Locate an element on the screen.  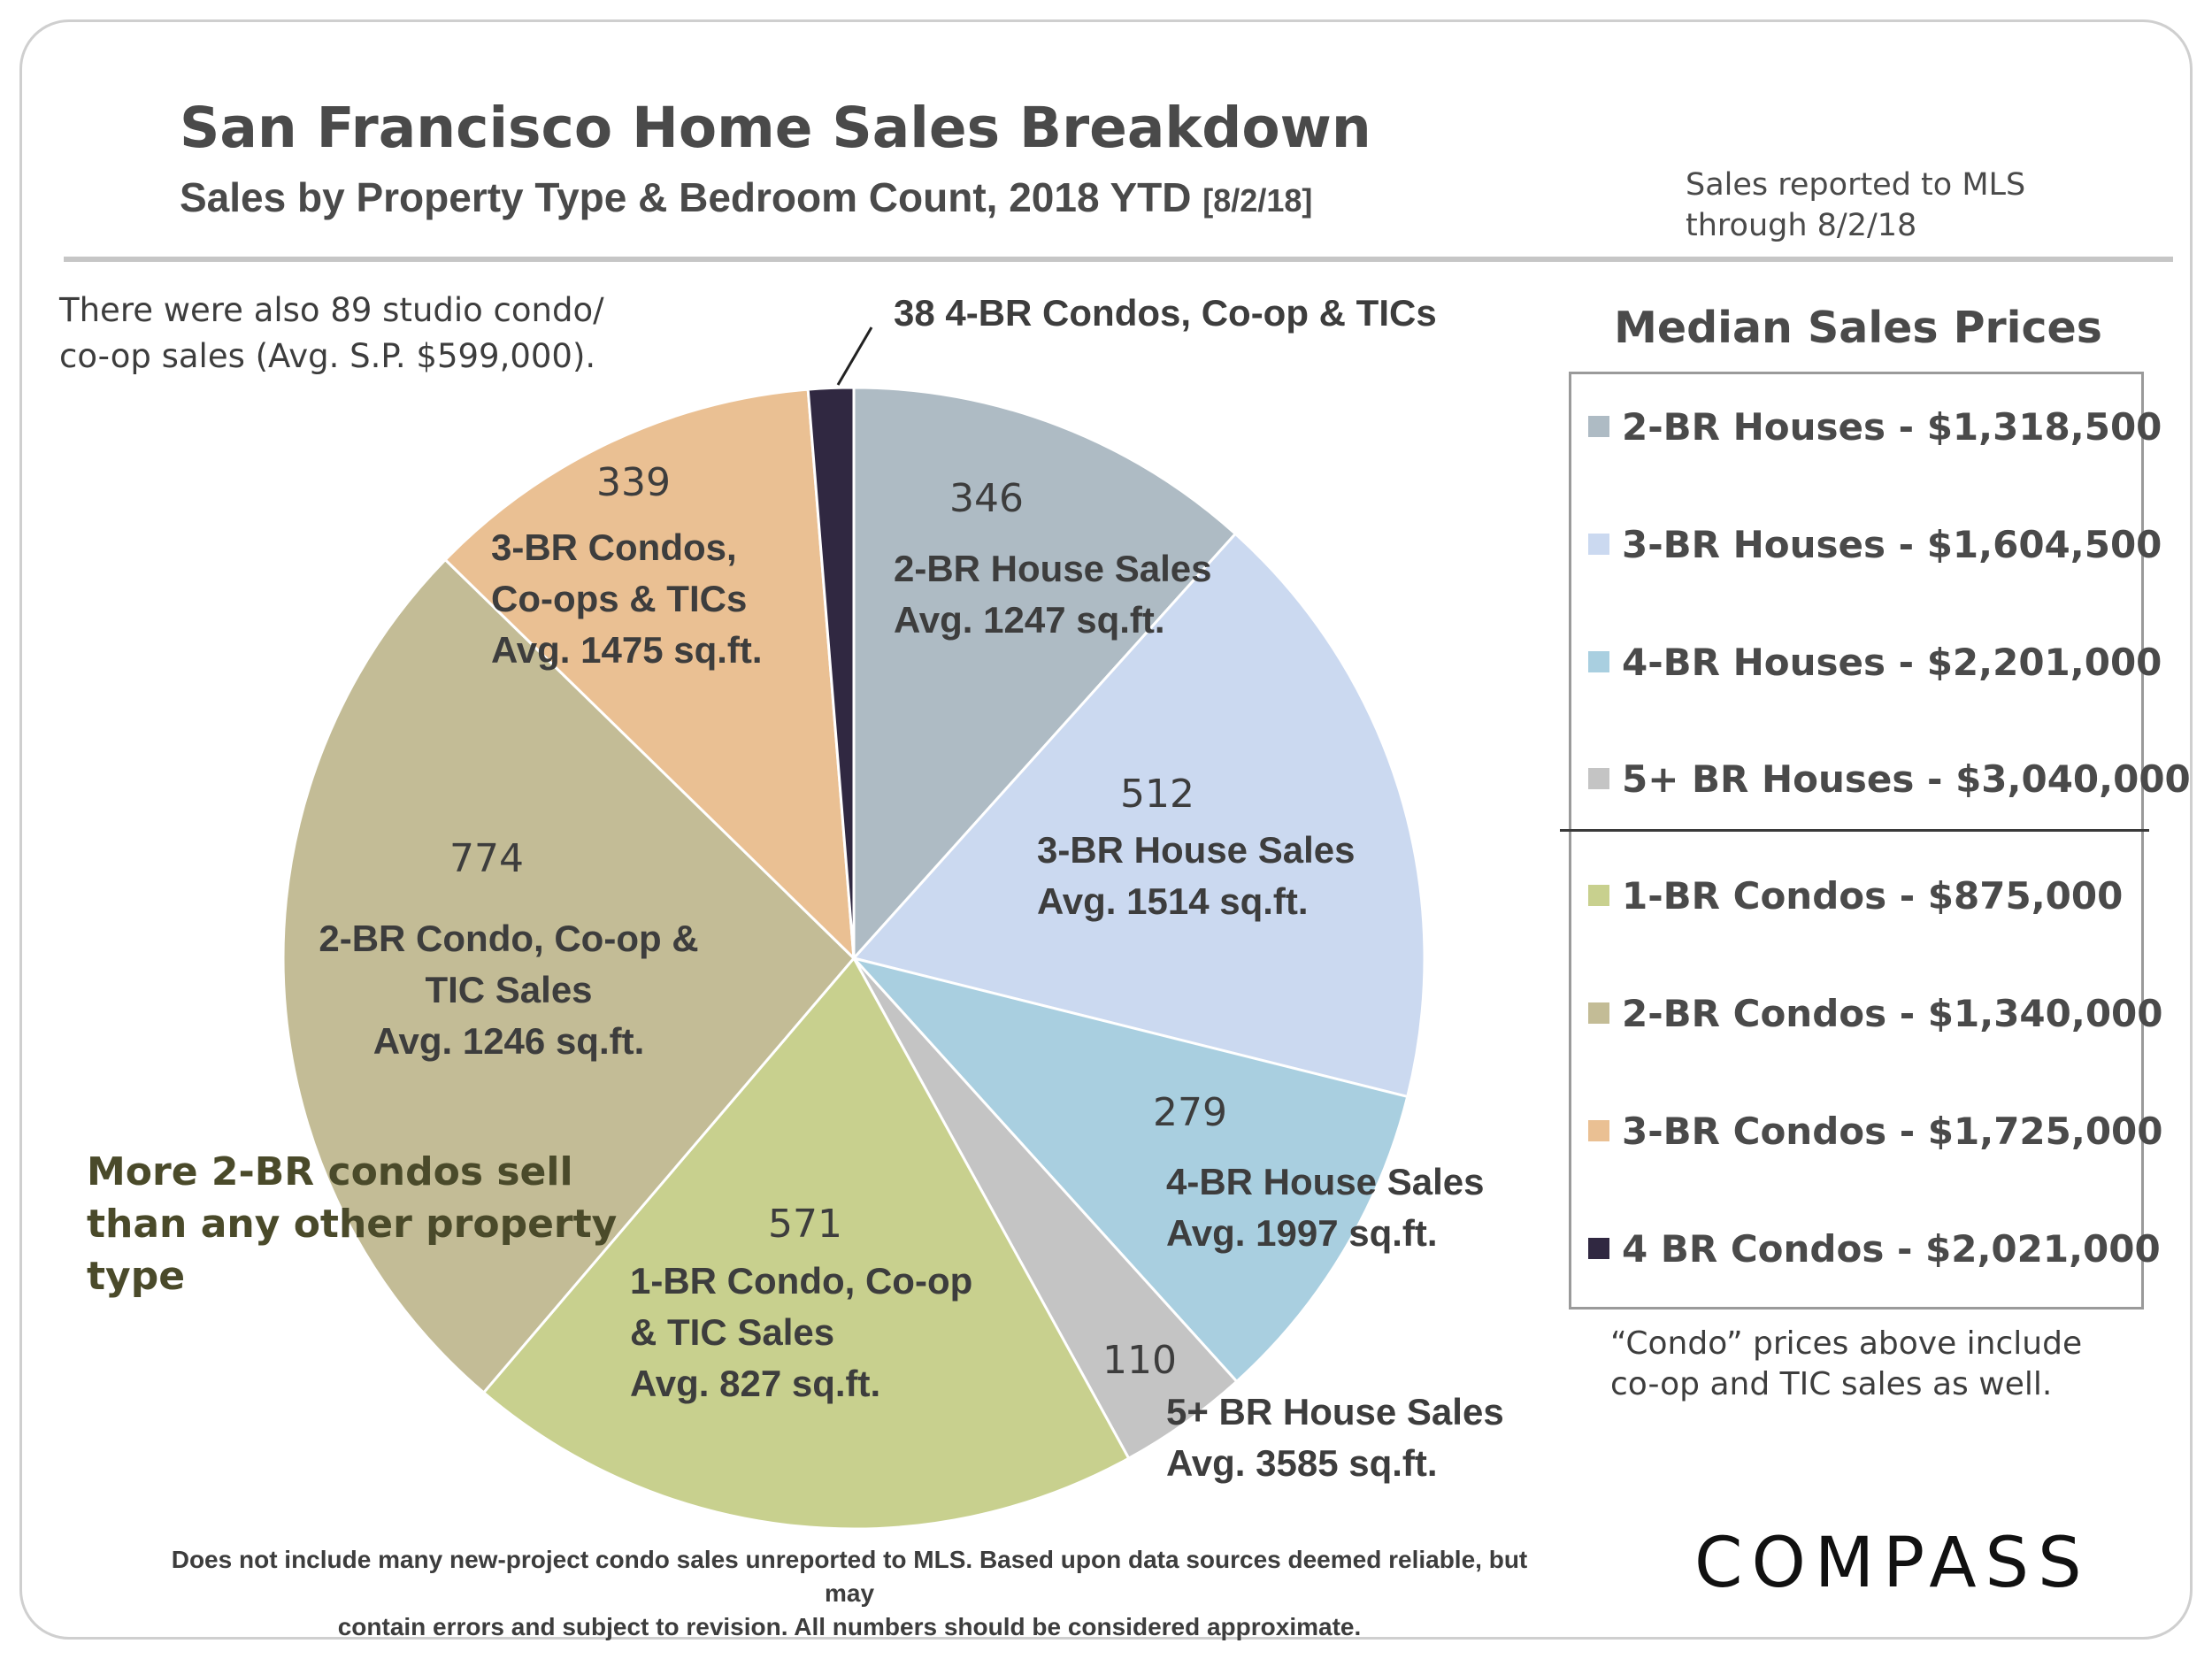
slice-count-label: 279 is located at coordinates (1190, 1112).